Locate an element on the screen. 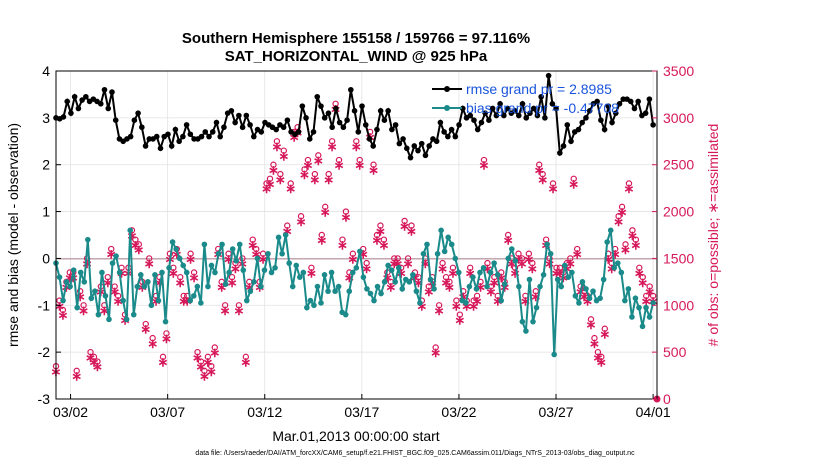 Image resolution: width=830 pixels, height=470 pixels. legend-rmse-marker is located at coordinates (447, 89).